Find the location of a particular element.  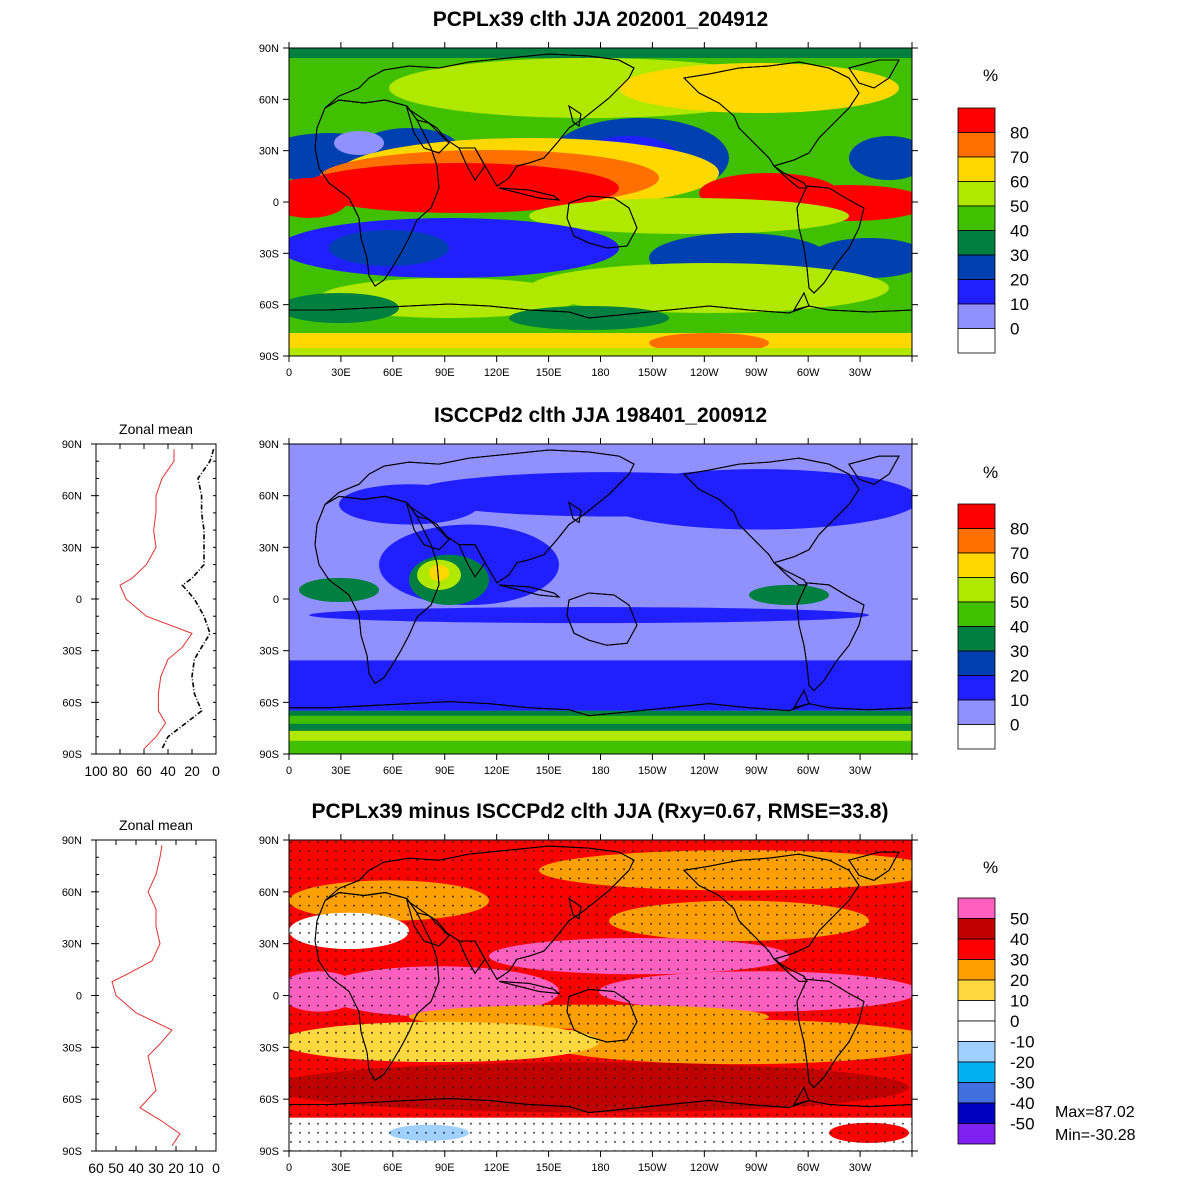

zonal-x-label: 10 is located at coordinates (196, 1168).